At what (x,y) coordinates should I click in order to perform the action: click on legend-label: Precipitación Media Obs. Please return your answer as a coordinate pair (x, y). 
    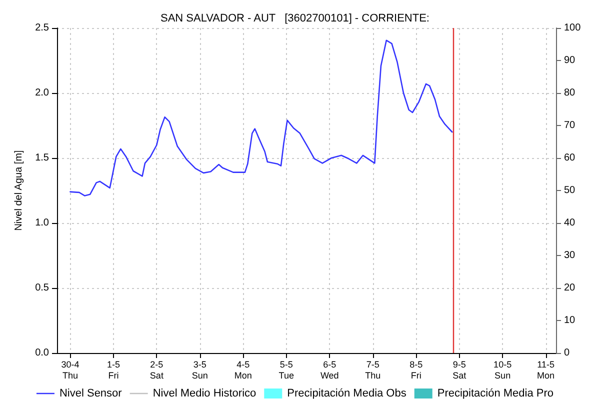
    Looking at the image, I should click on (347, 394).